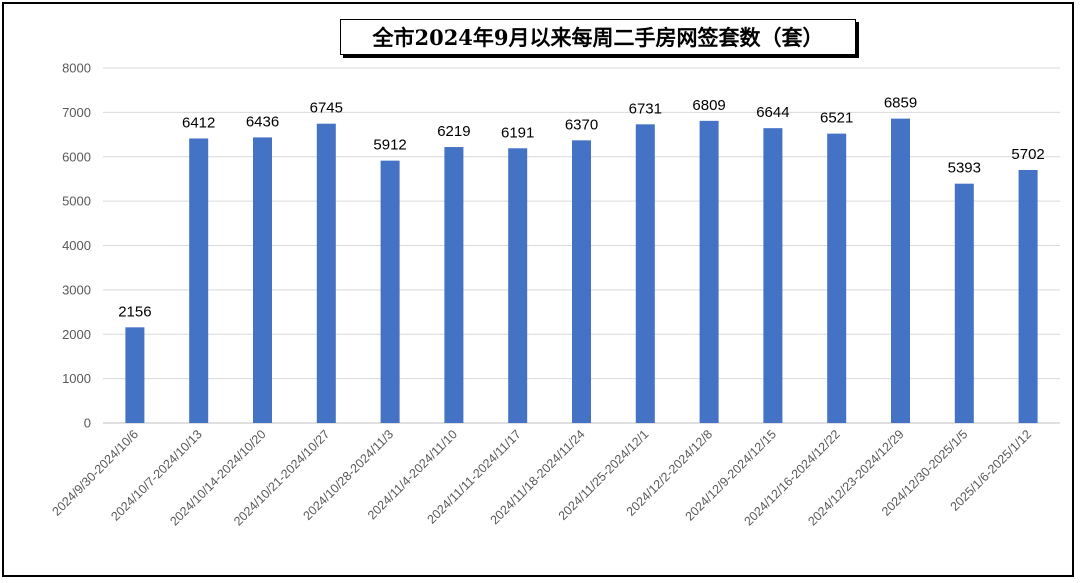 The image size is (1080, 583). Describe the element at coordinates (76, 289) in the screenshot. I see `y-tick-label: 3000` at that location.